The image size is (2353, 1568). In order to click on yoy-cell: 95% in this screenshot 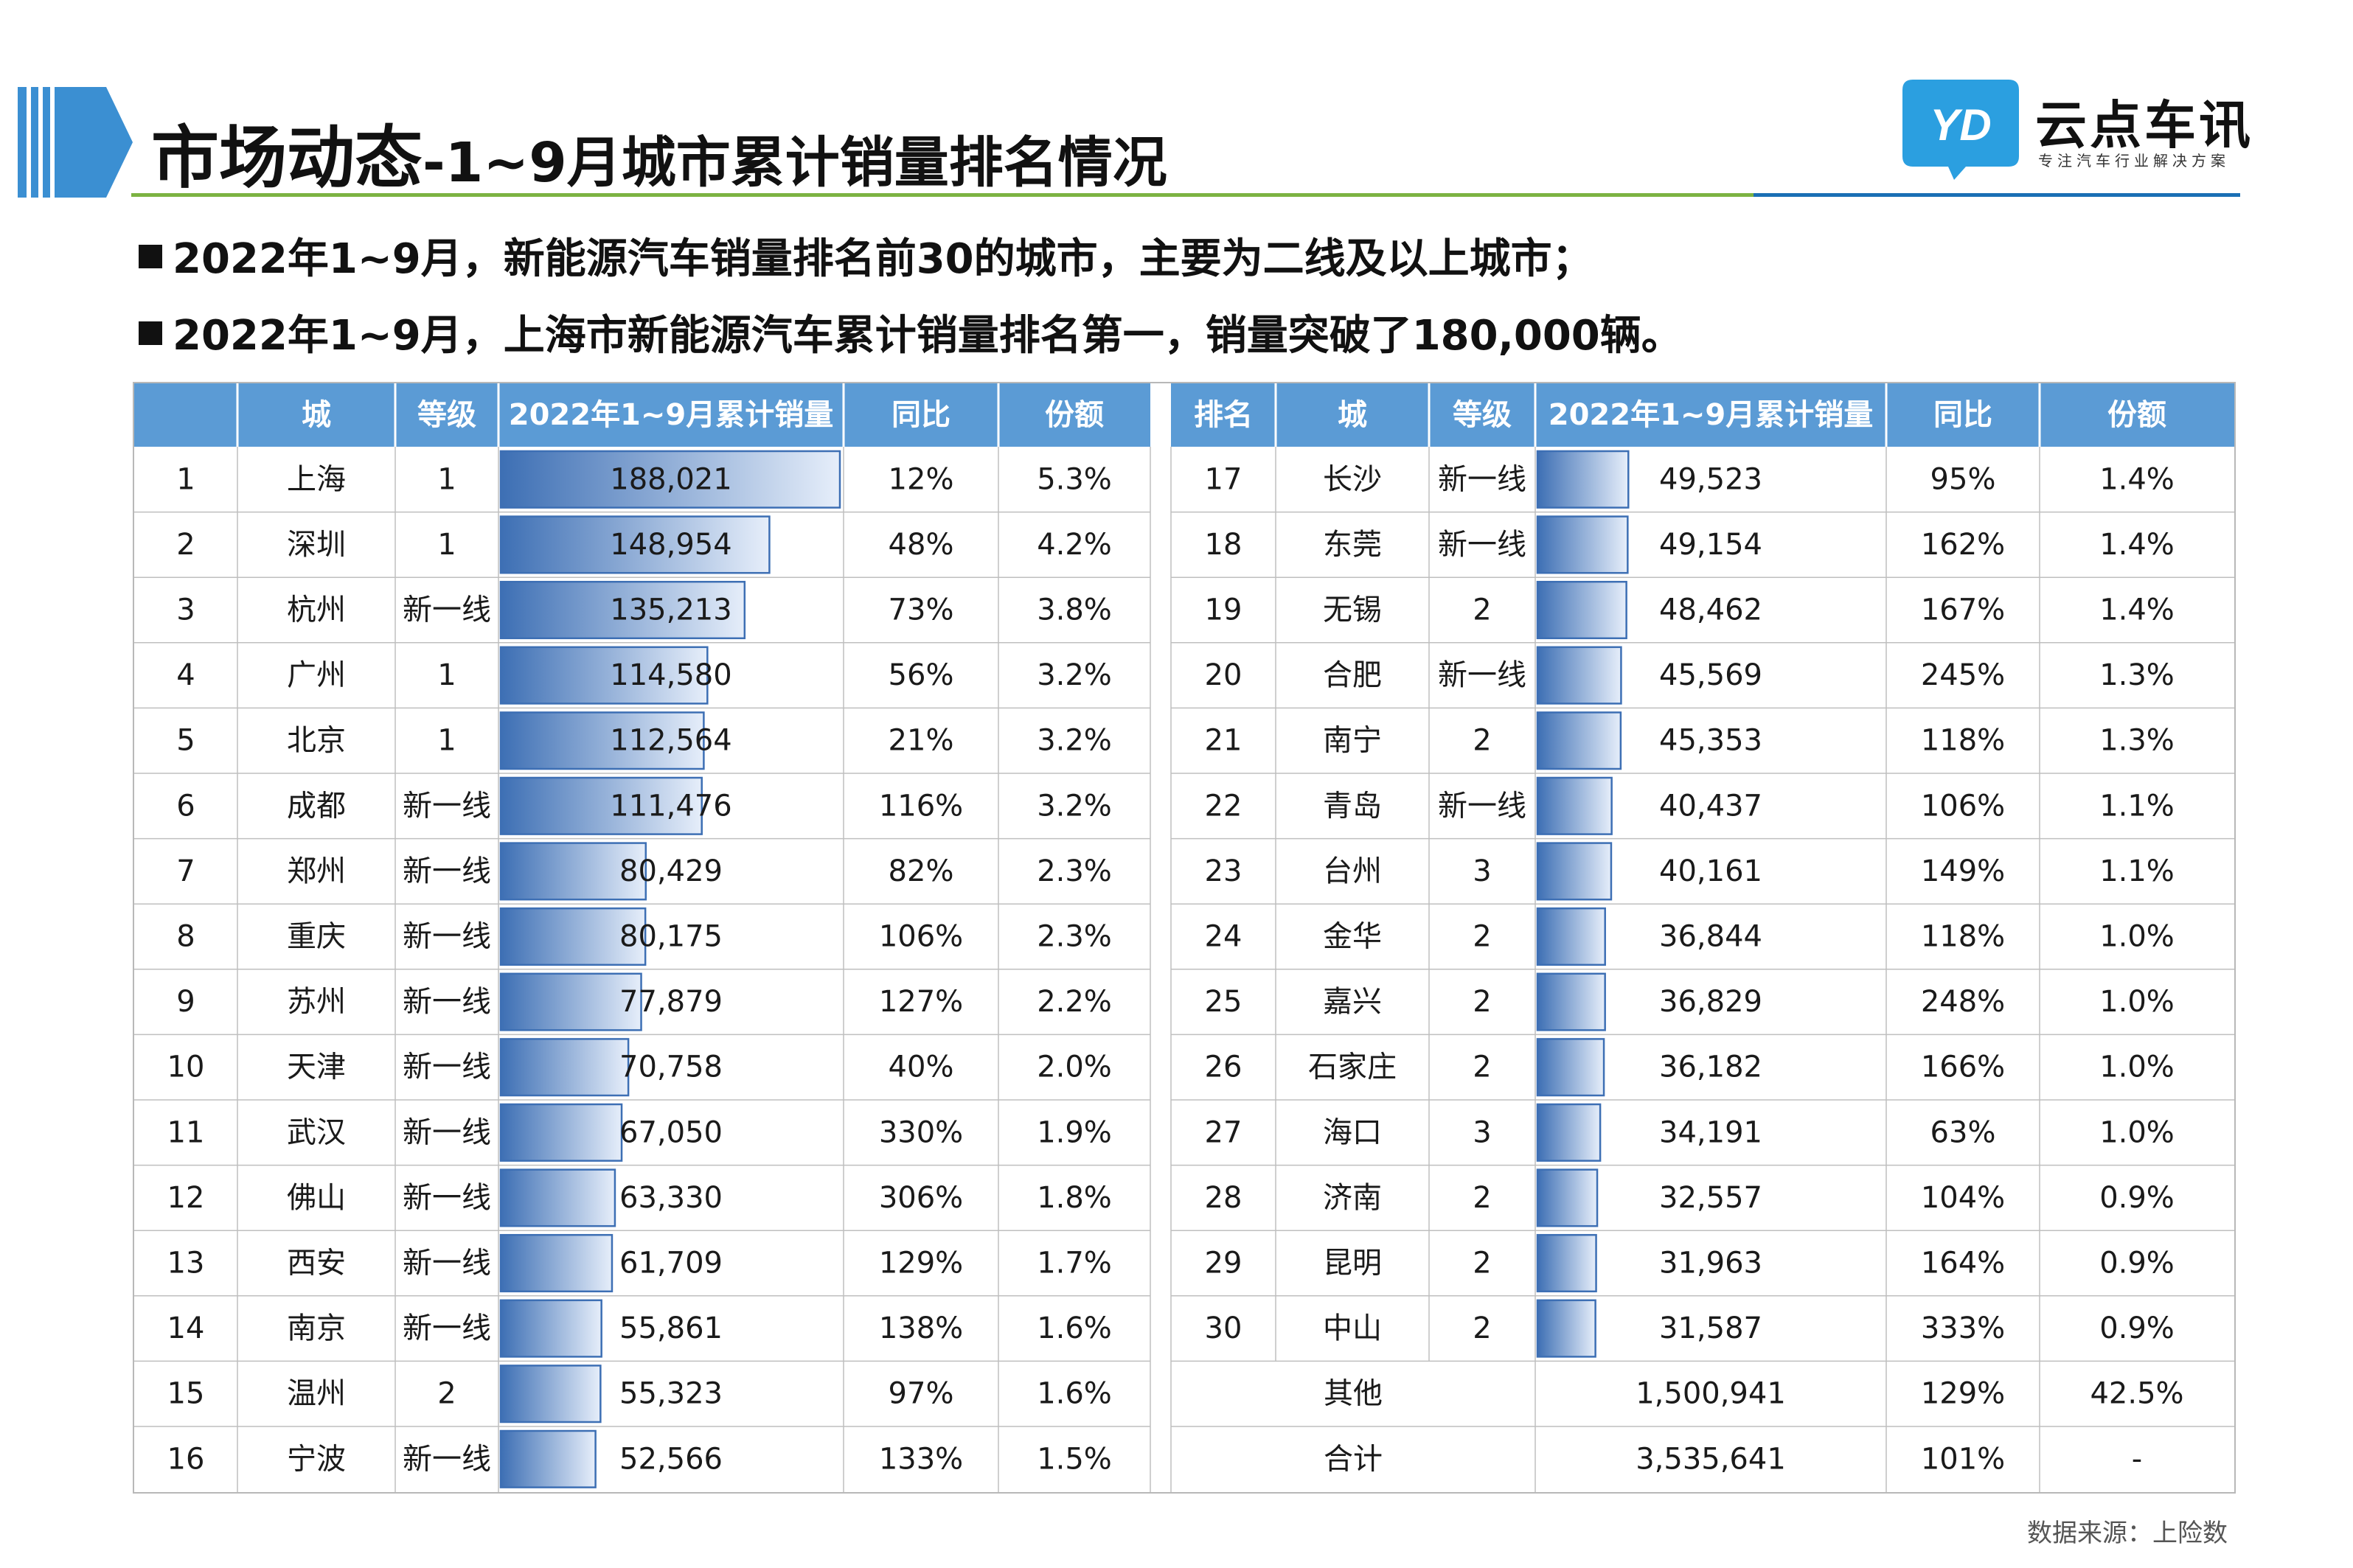, I will do `click(1963, 479)`.